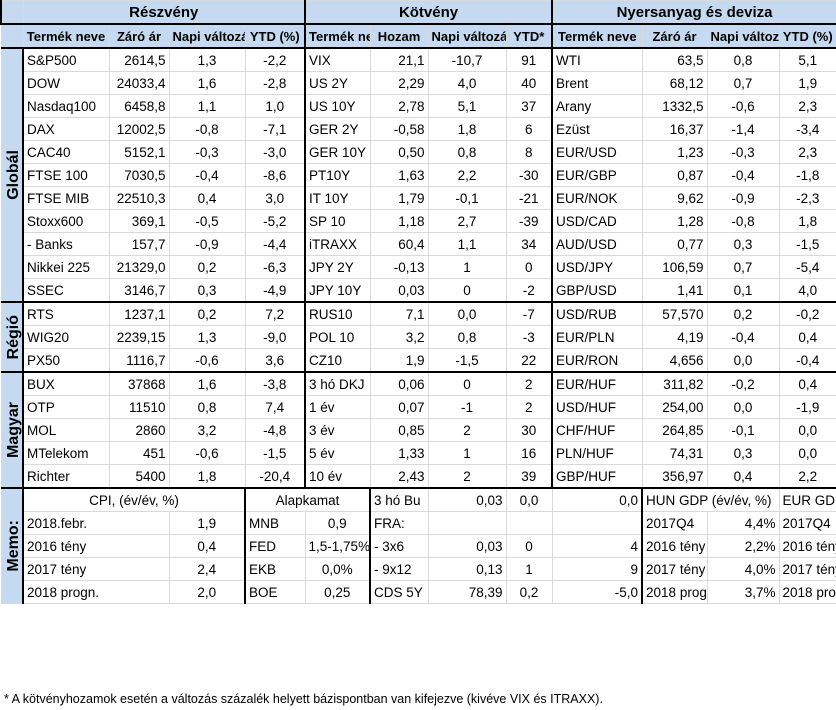 Image resolution: width=836 pixels, height=710 pixels. I want to click on memo-cell: 3,7%, so click(743, 592).